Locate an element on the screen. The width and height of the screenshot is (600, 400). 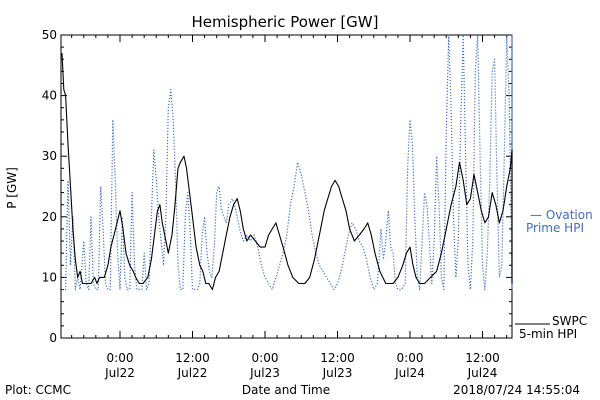
y-tick-label: 30 is located at coordinates (49, 156).